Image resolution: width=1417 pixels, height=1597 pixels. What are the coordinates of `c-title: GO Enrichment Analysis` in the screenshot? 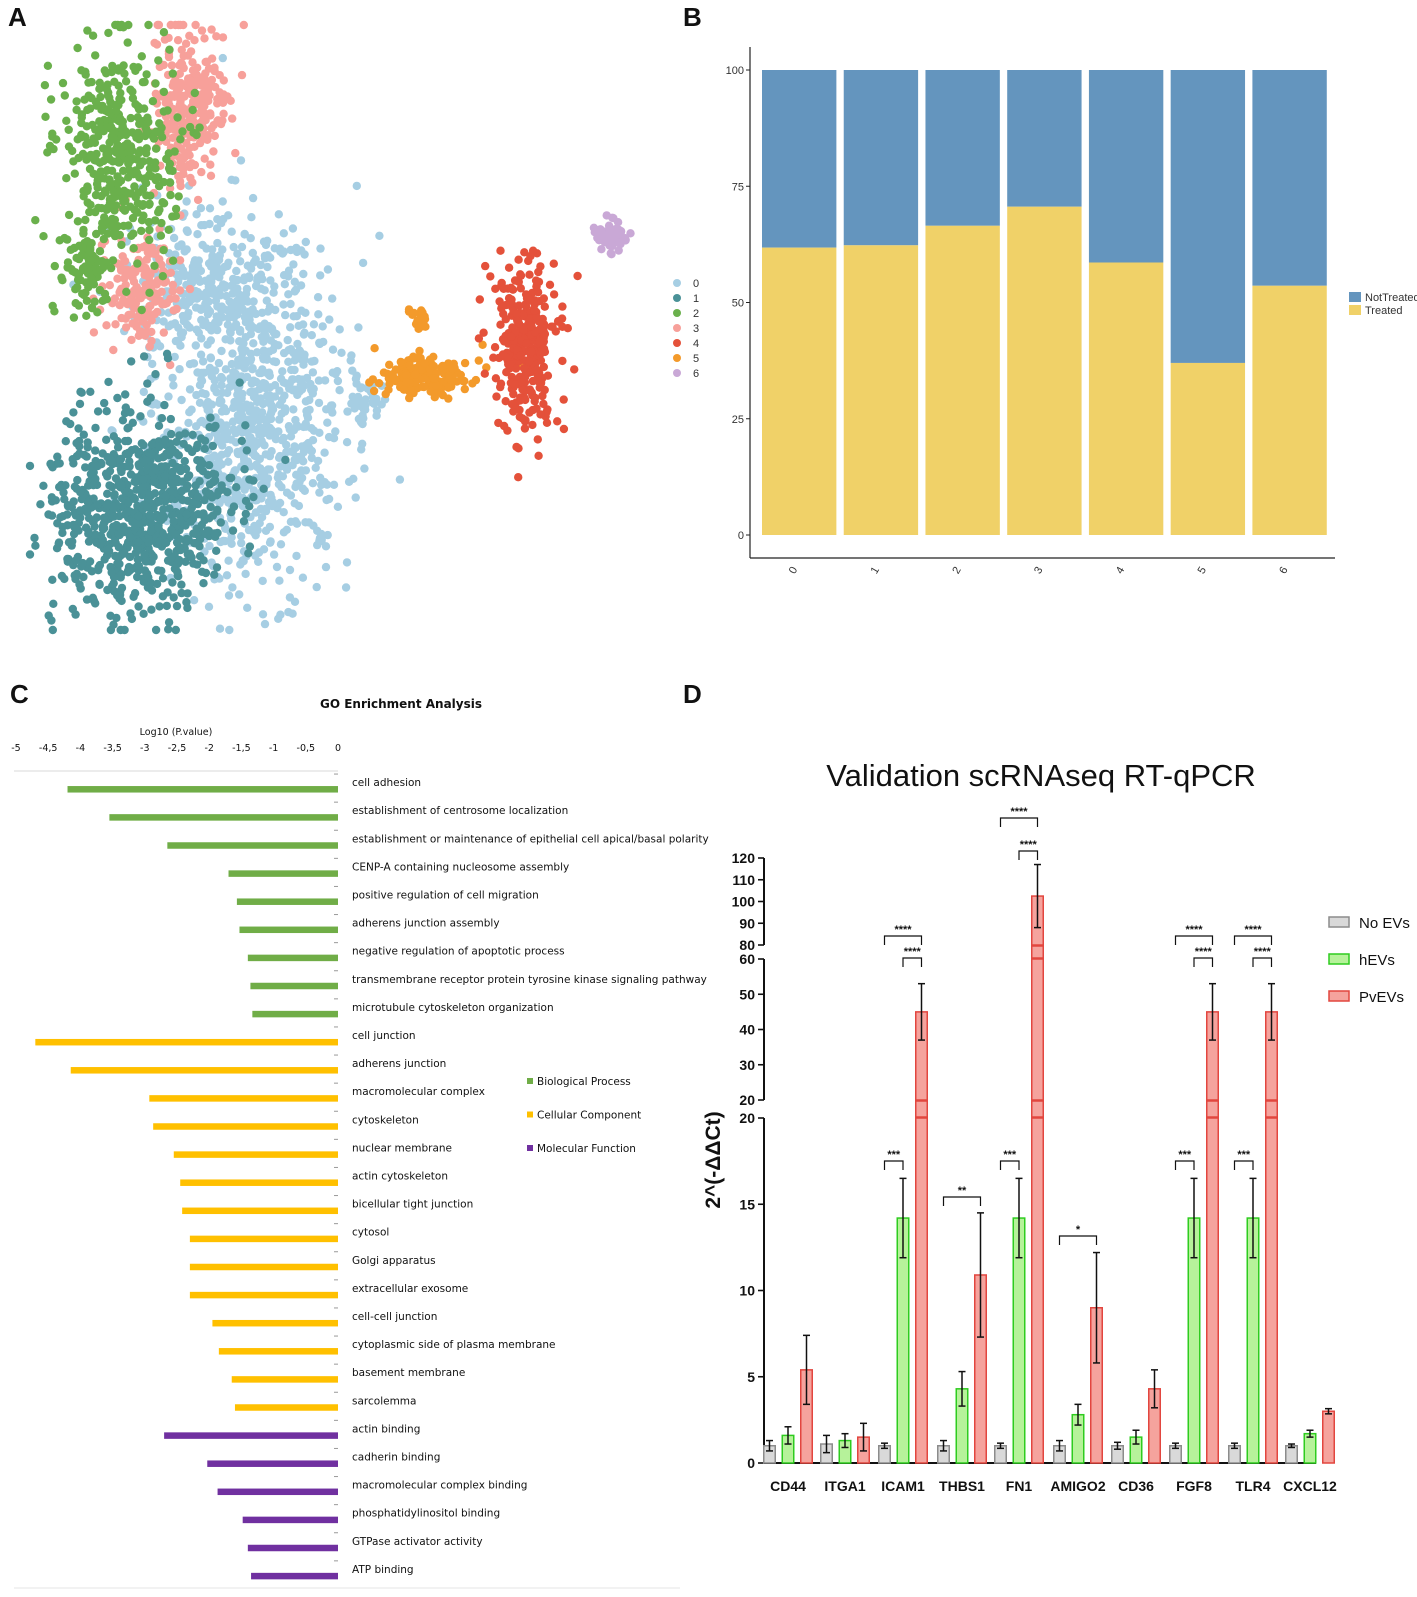 It's located at (401, 704).